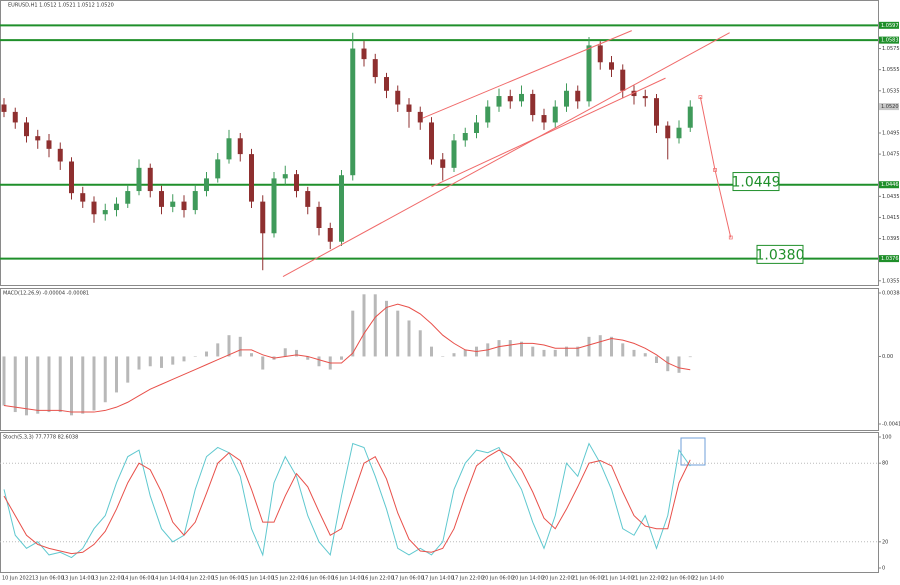 The image size is (900, 585). Describe the element at coordinates (318, 579) in the screenshot. I see `x-tick-label: 16 Jun 06:00` at that location.